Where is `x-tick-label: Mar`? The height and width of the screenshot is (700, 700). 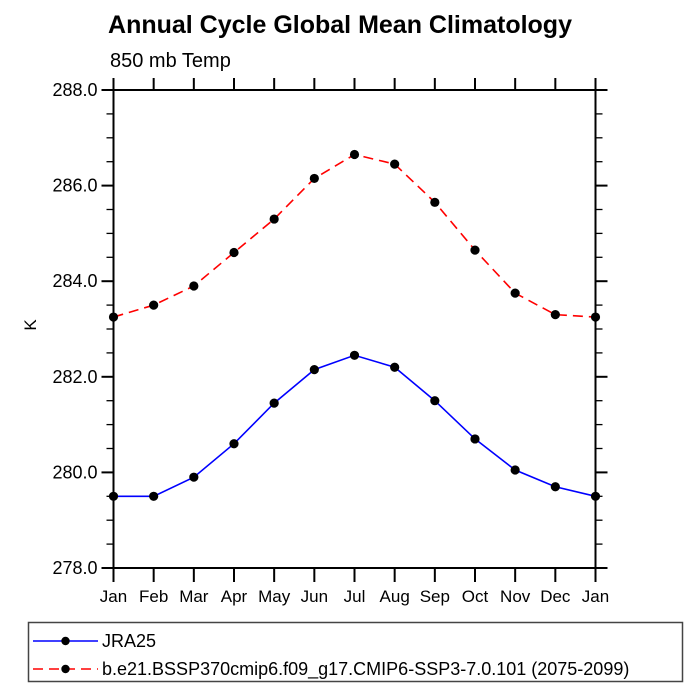 x-tick-label: Mar is located at coordinates (194, 596).